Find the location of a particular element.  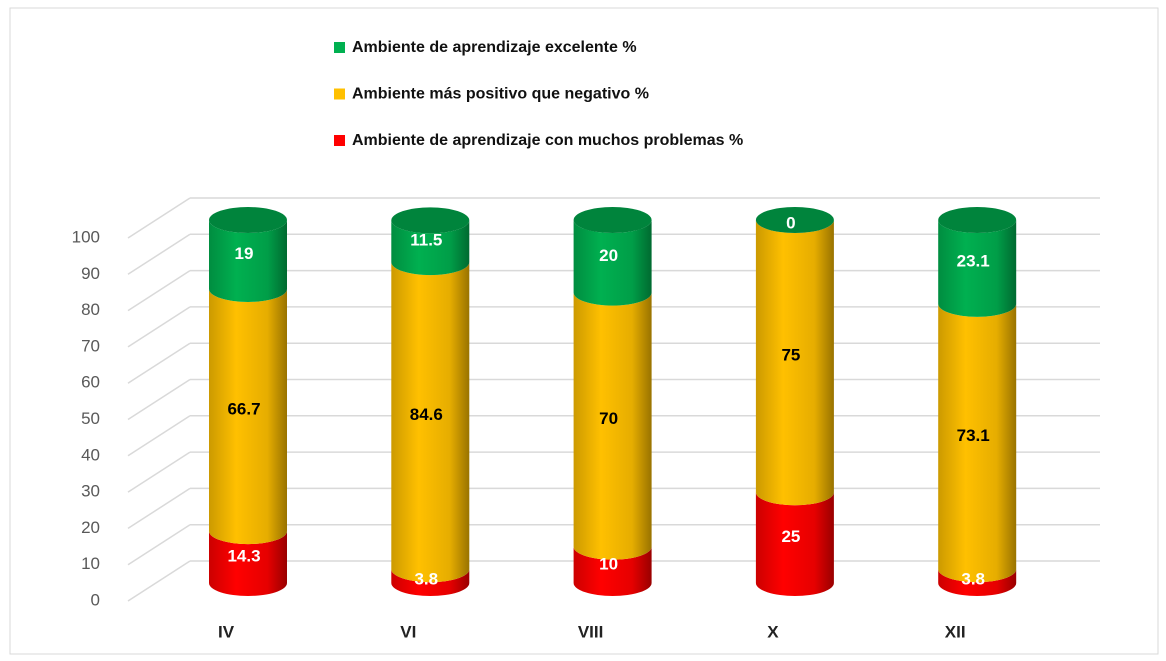

x-tick-label: X is located at coordinates (773, 631).